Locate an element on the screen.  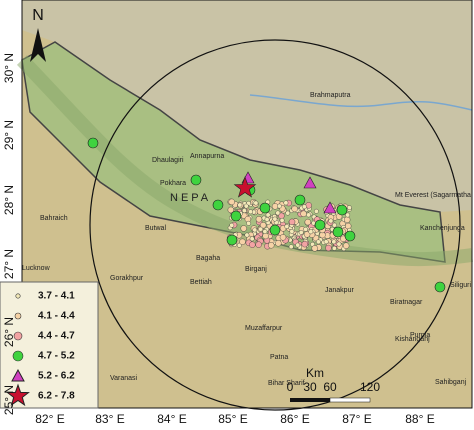
river is located at coordinates (361, 102).